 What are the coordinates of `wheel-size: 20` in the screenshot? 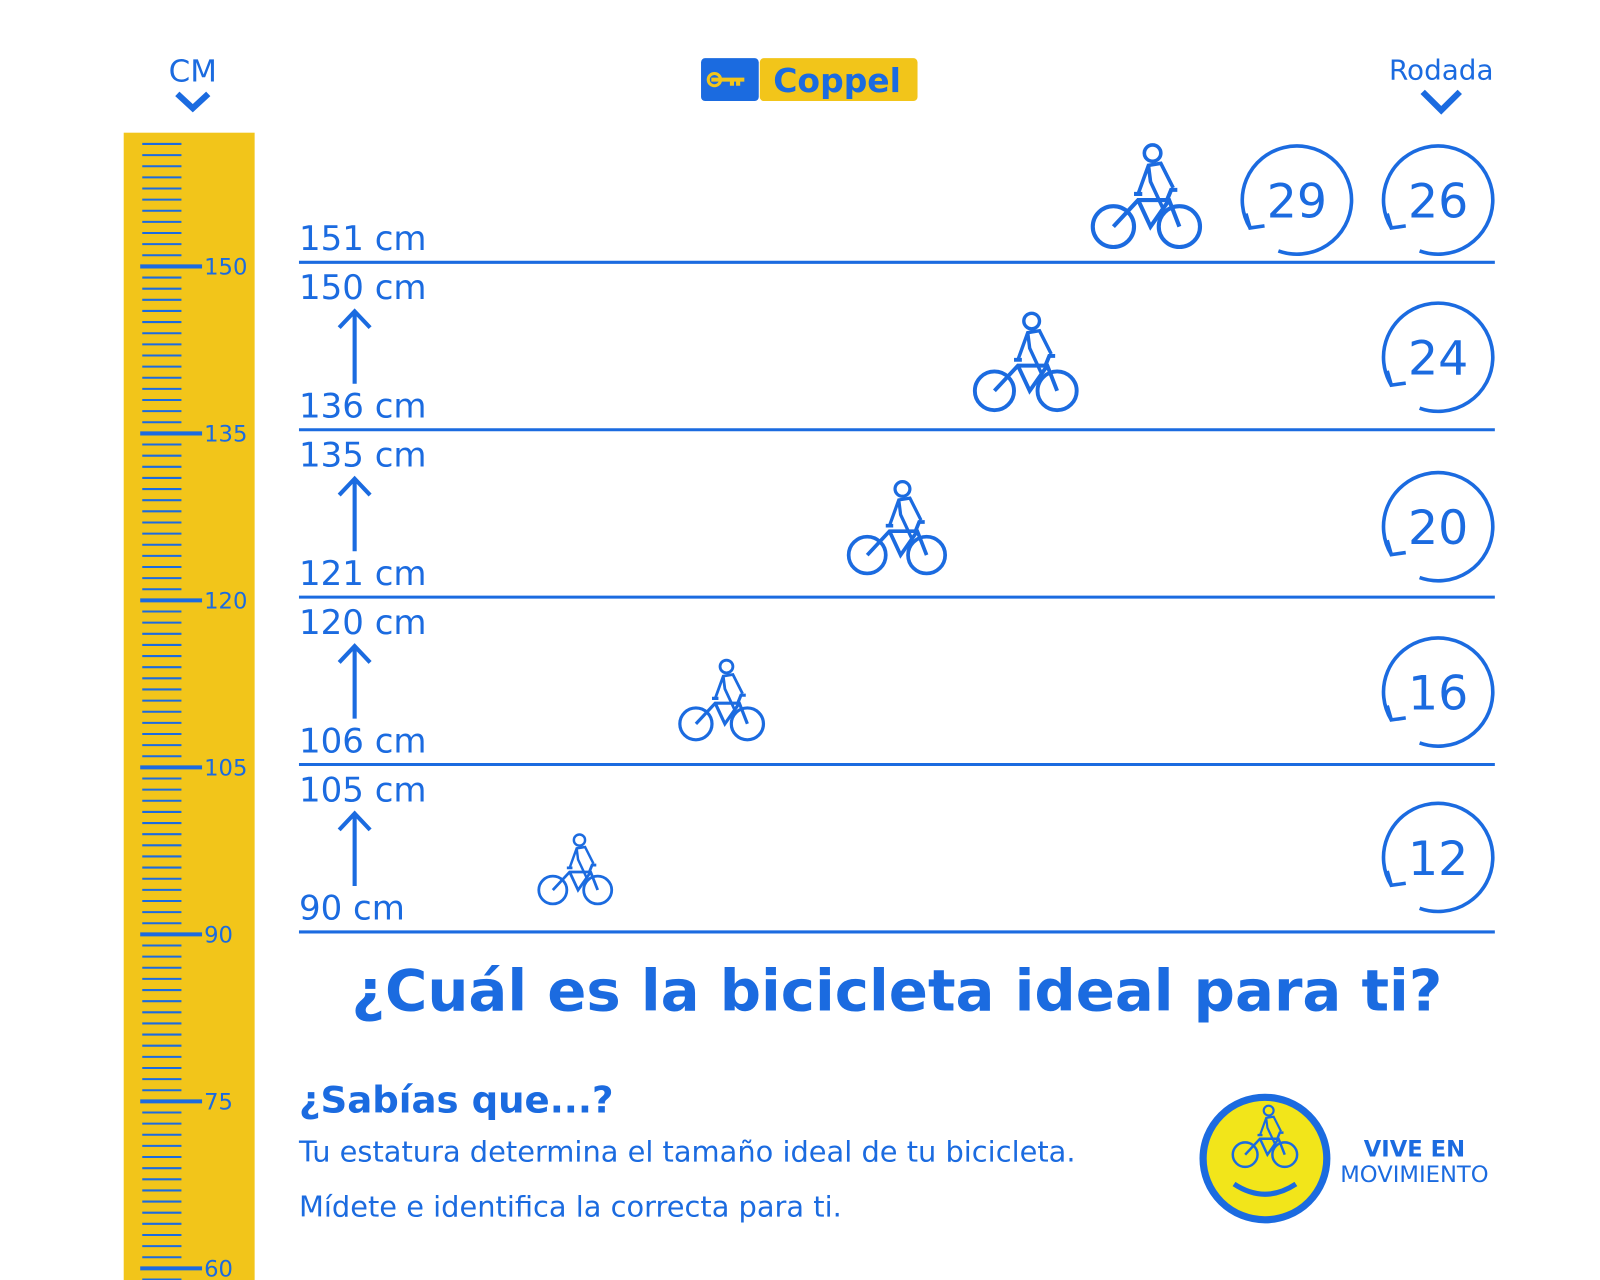 It's located at (1438, 528).